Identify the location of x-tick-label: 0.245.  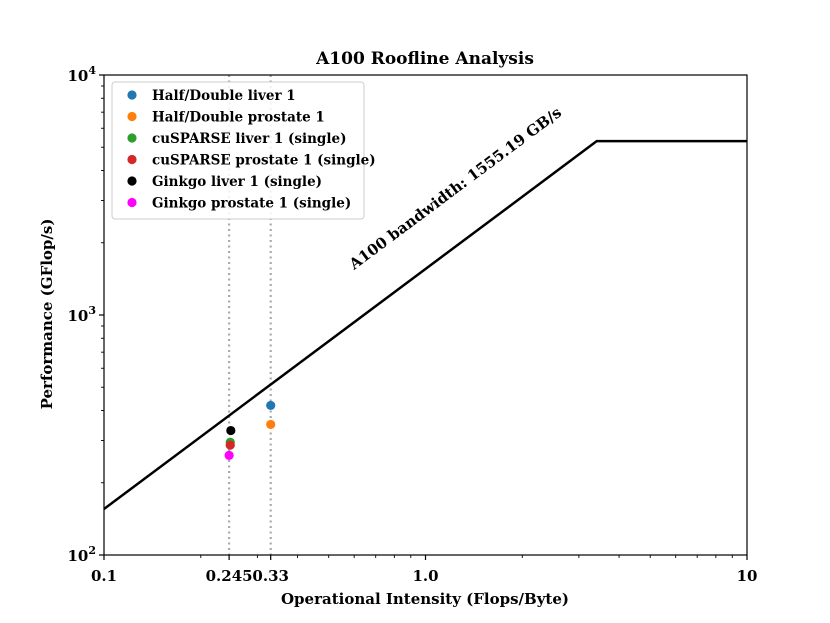
(229, 576).